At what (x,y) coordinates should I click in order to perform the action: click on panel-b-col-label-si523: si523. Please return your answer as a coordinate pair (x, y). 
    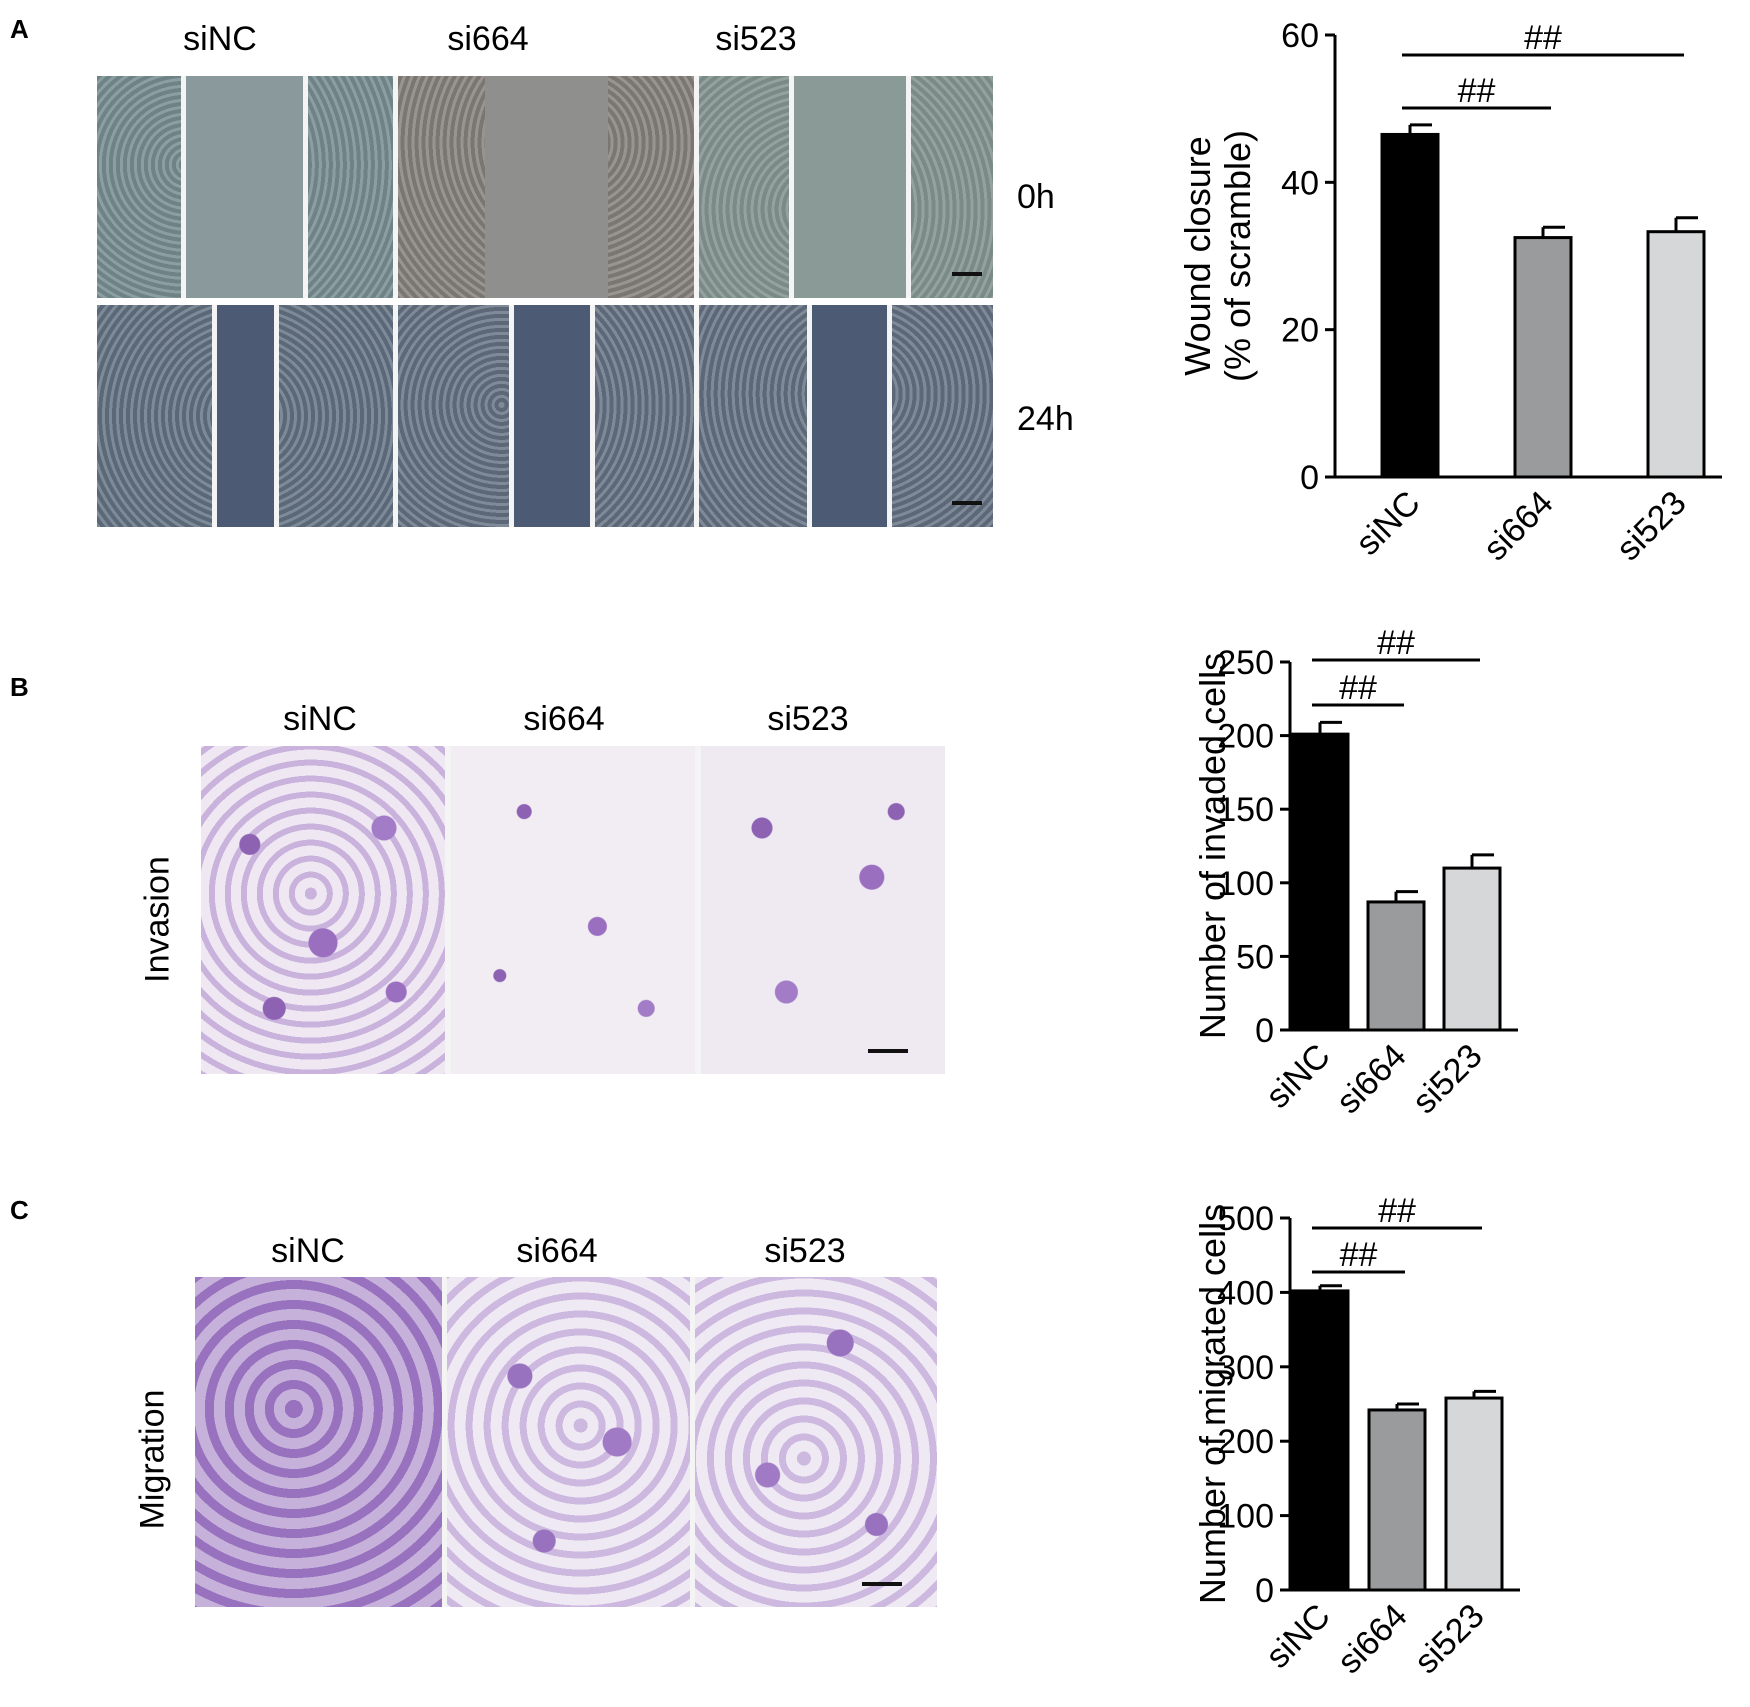
    Looking at the image, I should click on (808, 719).